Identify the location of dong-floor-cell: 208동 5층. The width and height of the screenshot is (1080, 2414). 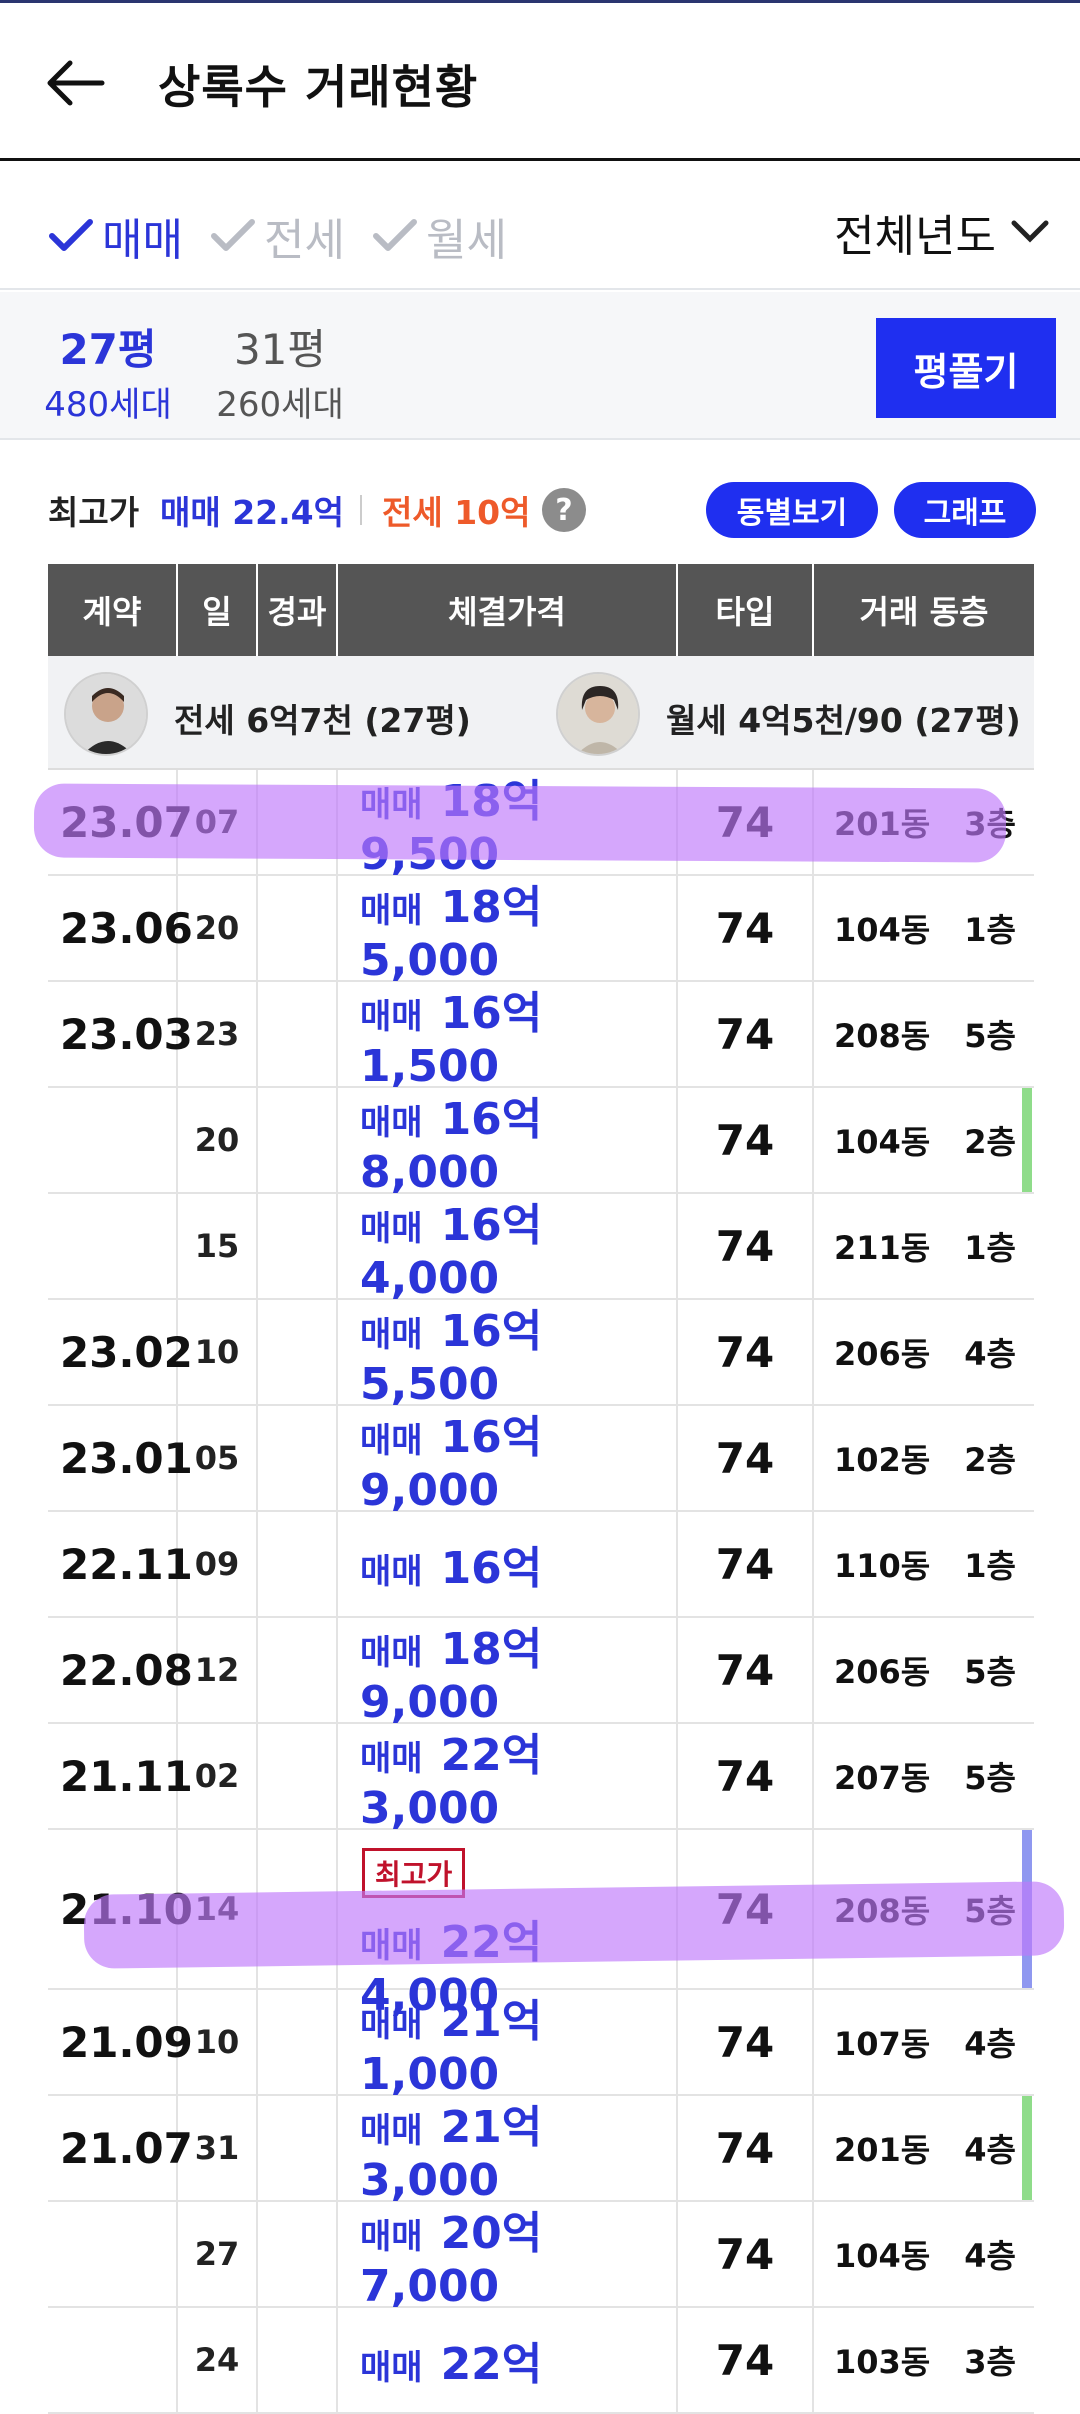
(924, 1034).